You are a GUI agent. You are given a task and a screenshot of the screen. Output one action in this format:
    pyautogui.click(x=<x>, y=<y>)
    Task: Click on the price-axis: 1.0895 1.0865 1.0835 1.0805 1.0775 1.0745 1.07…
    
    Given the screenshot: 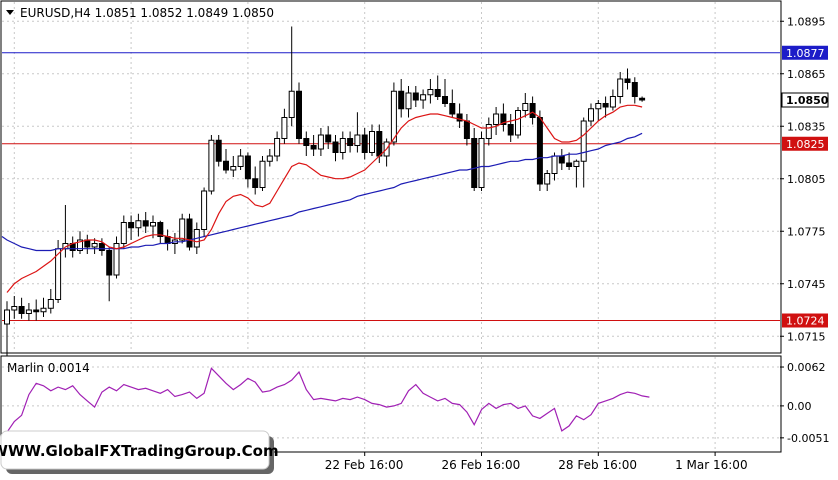 What is the action you would take?
    pyautogui.click(x=803, y=179)
    